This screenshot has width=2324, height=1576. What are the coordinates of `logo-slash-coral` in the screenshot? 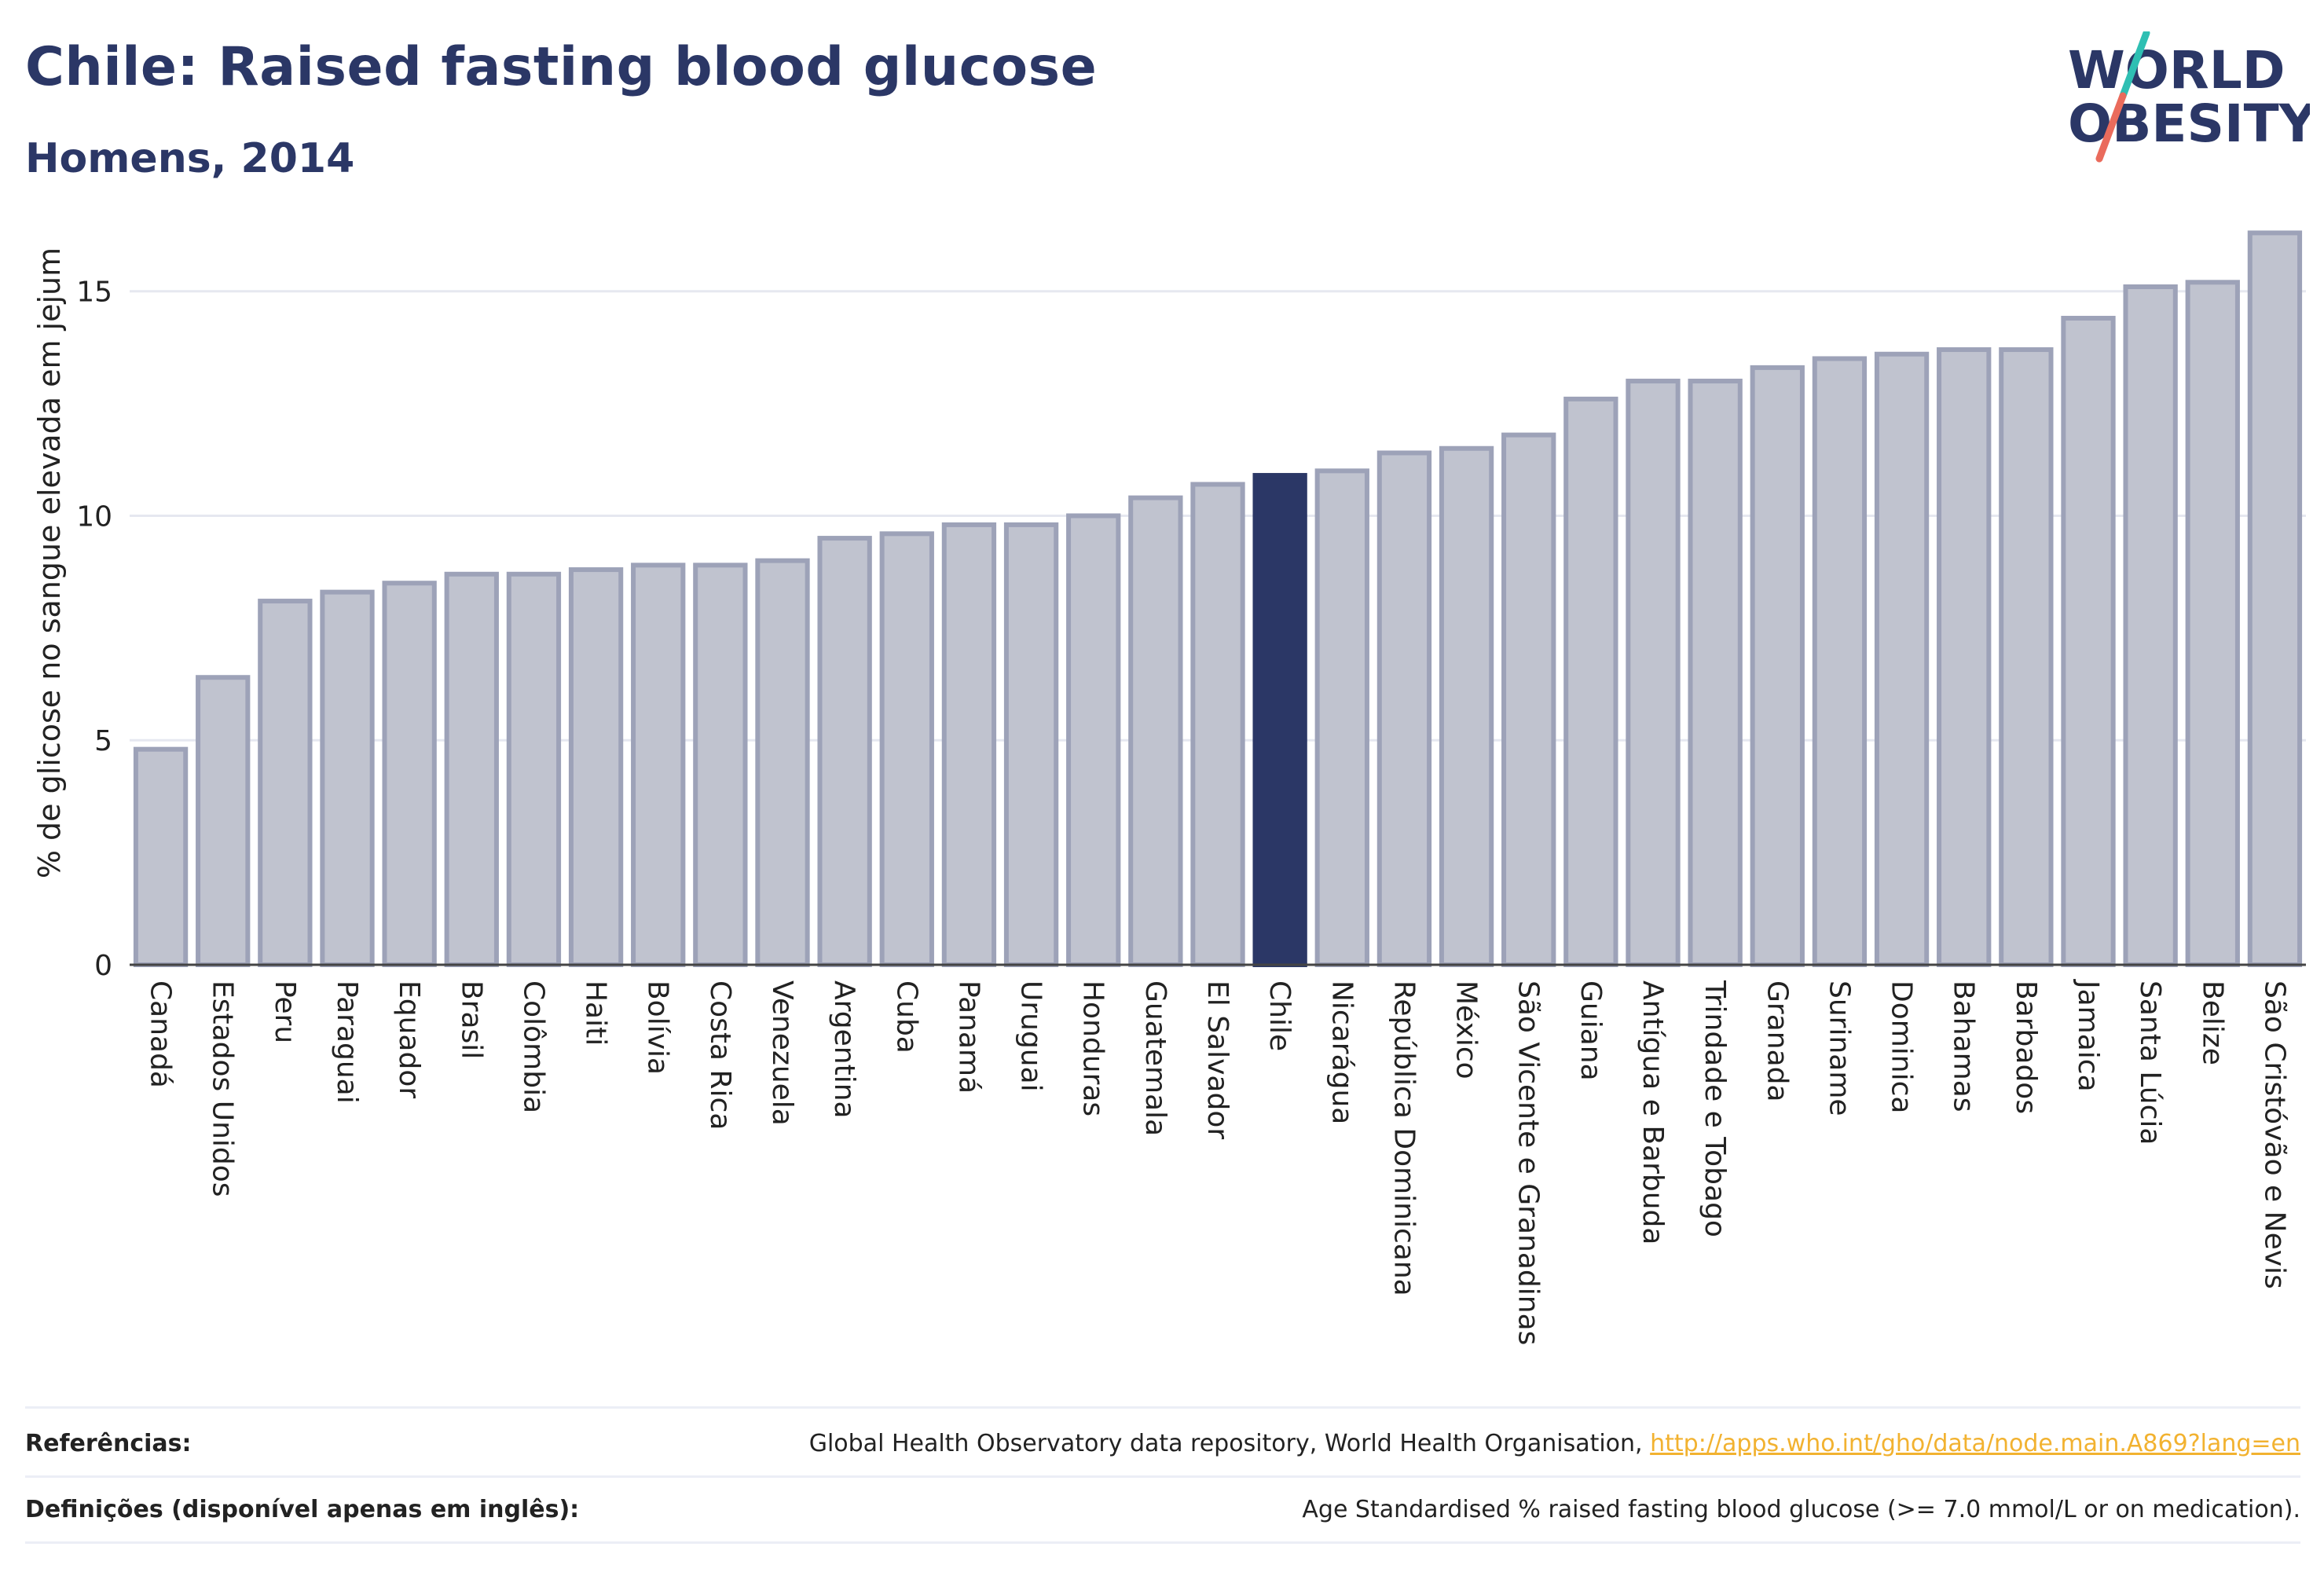 It's located at (2111, 127).